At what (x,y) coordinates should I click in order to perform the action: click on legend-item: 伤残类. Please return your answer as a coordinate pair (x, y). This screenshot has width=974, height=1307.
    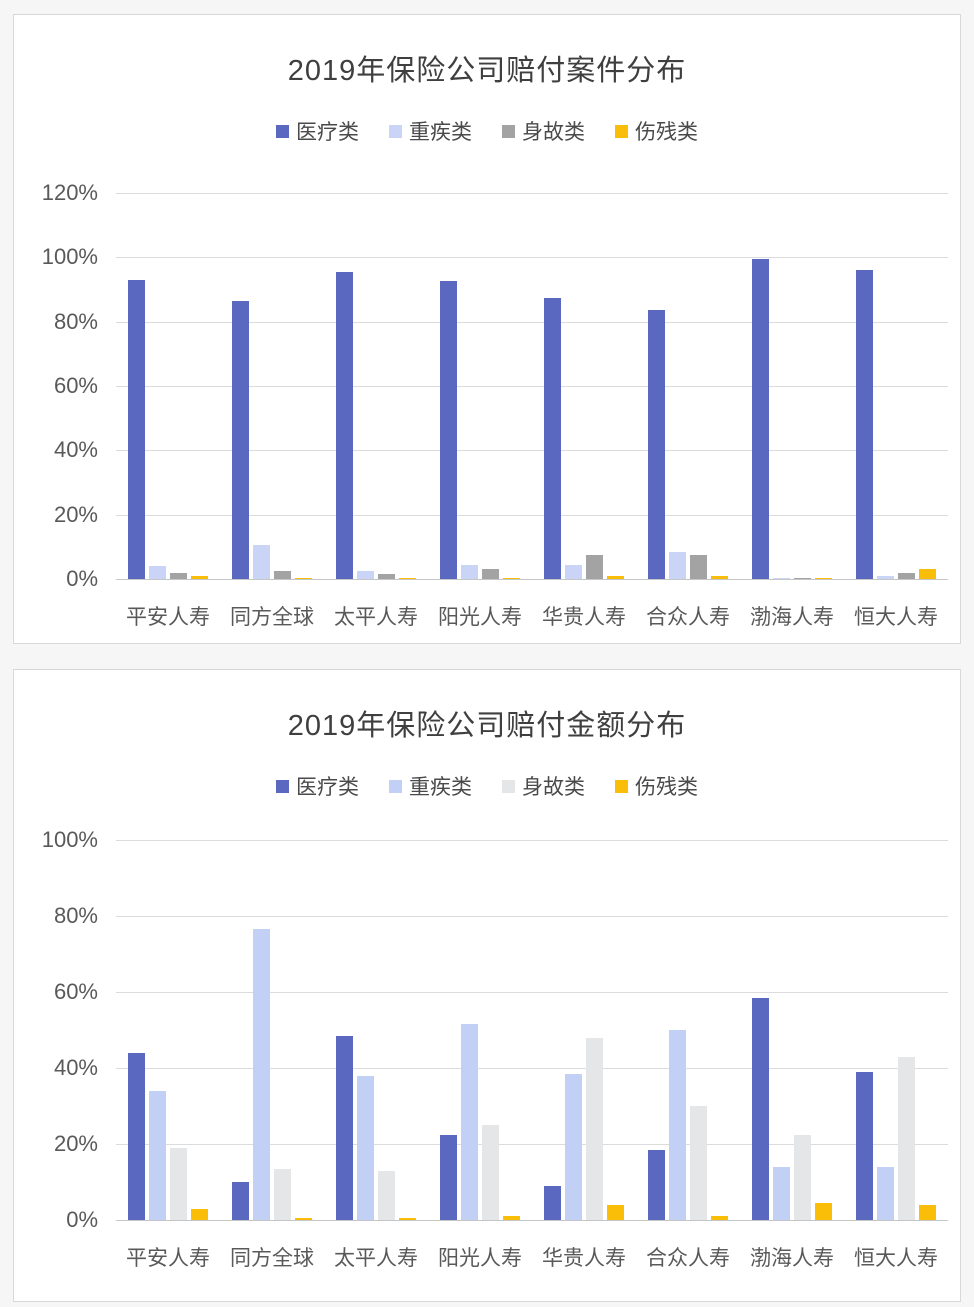
    Looking at the image, I should click on (656, 131).